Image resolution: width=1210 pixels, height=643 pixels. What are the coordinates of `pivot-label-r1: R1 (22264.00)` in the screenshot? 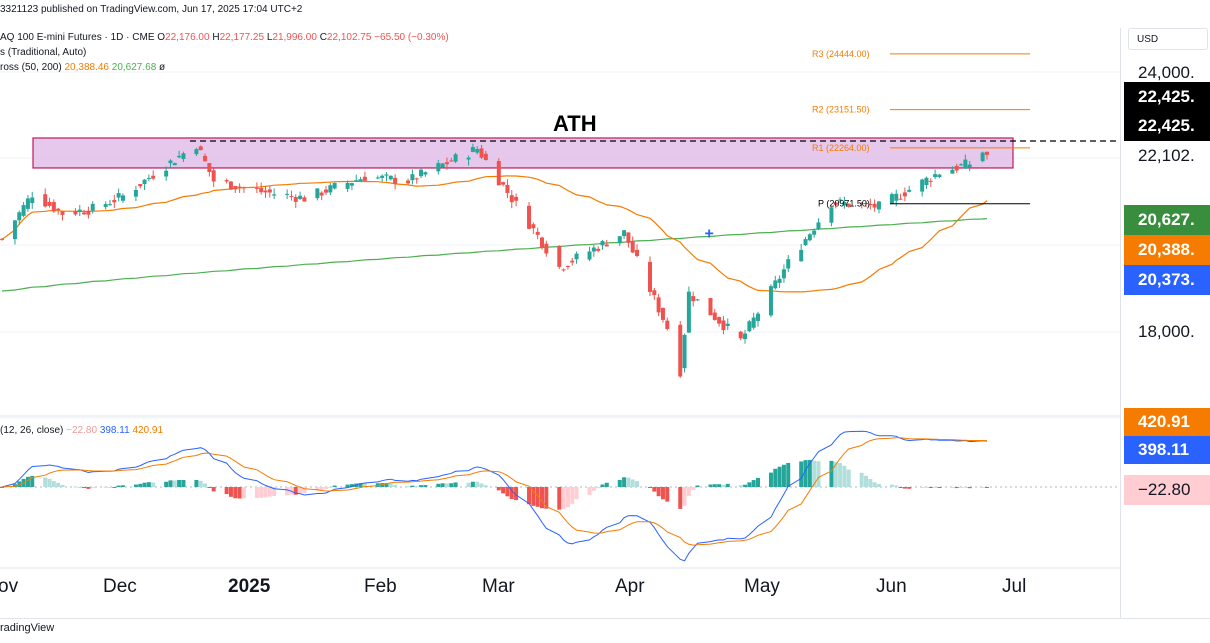 It's located at (841, 148).